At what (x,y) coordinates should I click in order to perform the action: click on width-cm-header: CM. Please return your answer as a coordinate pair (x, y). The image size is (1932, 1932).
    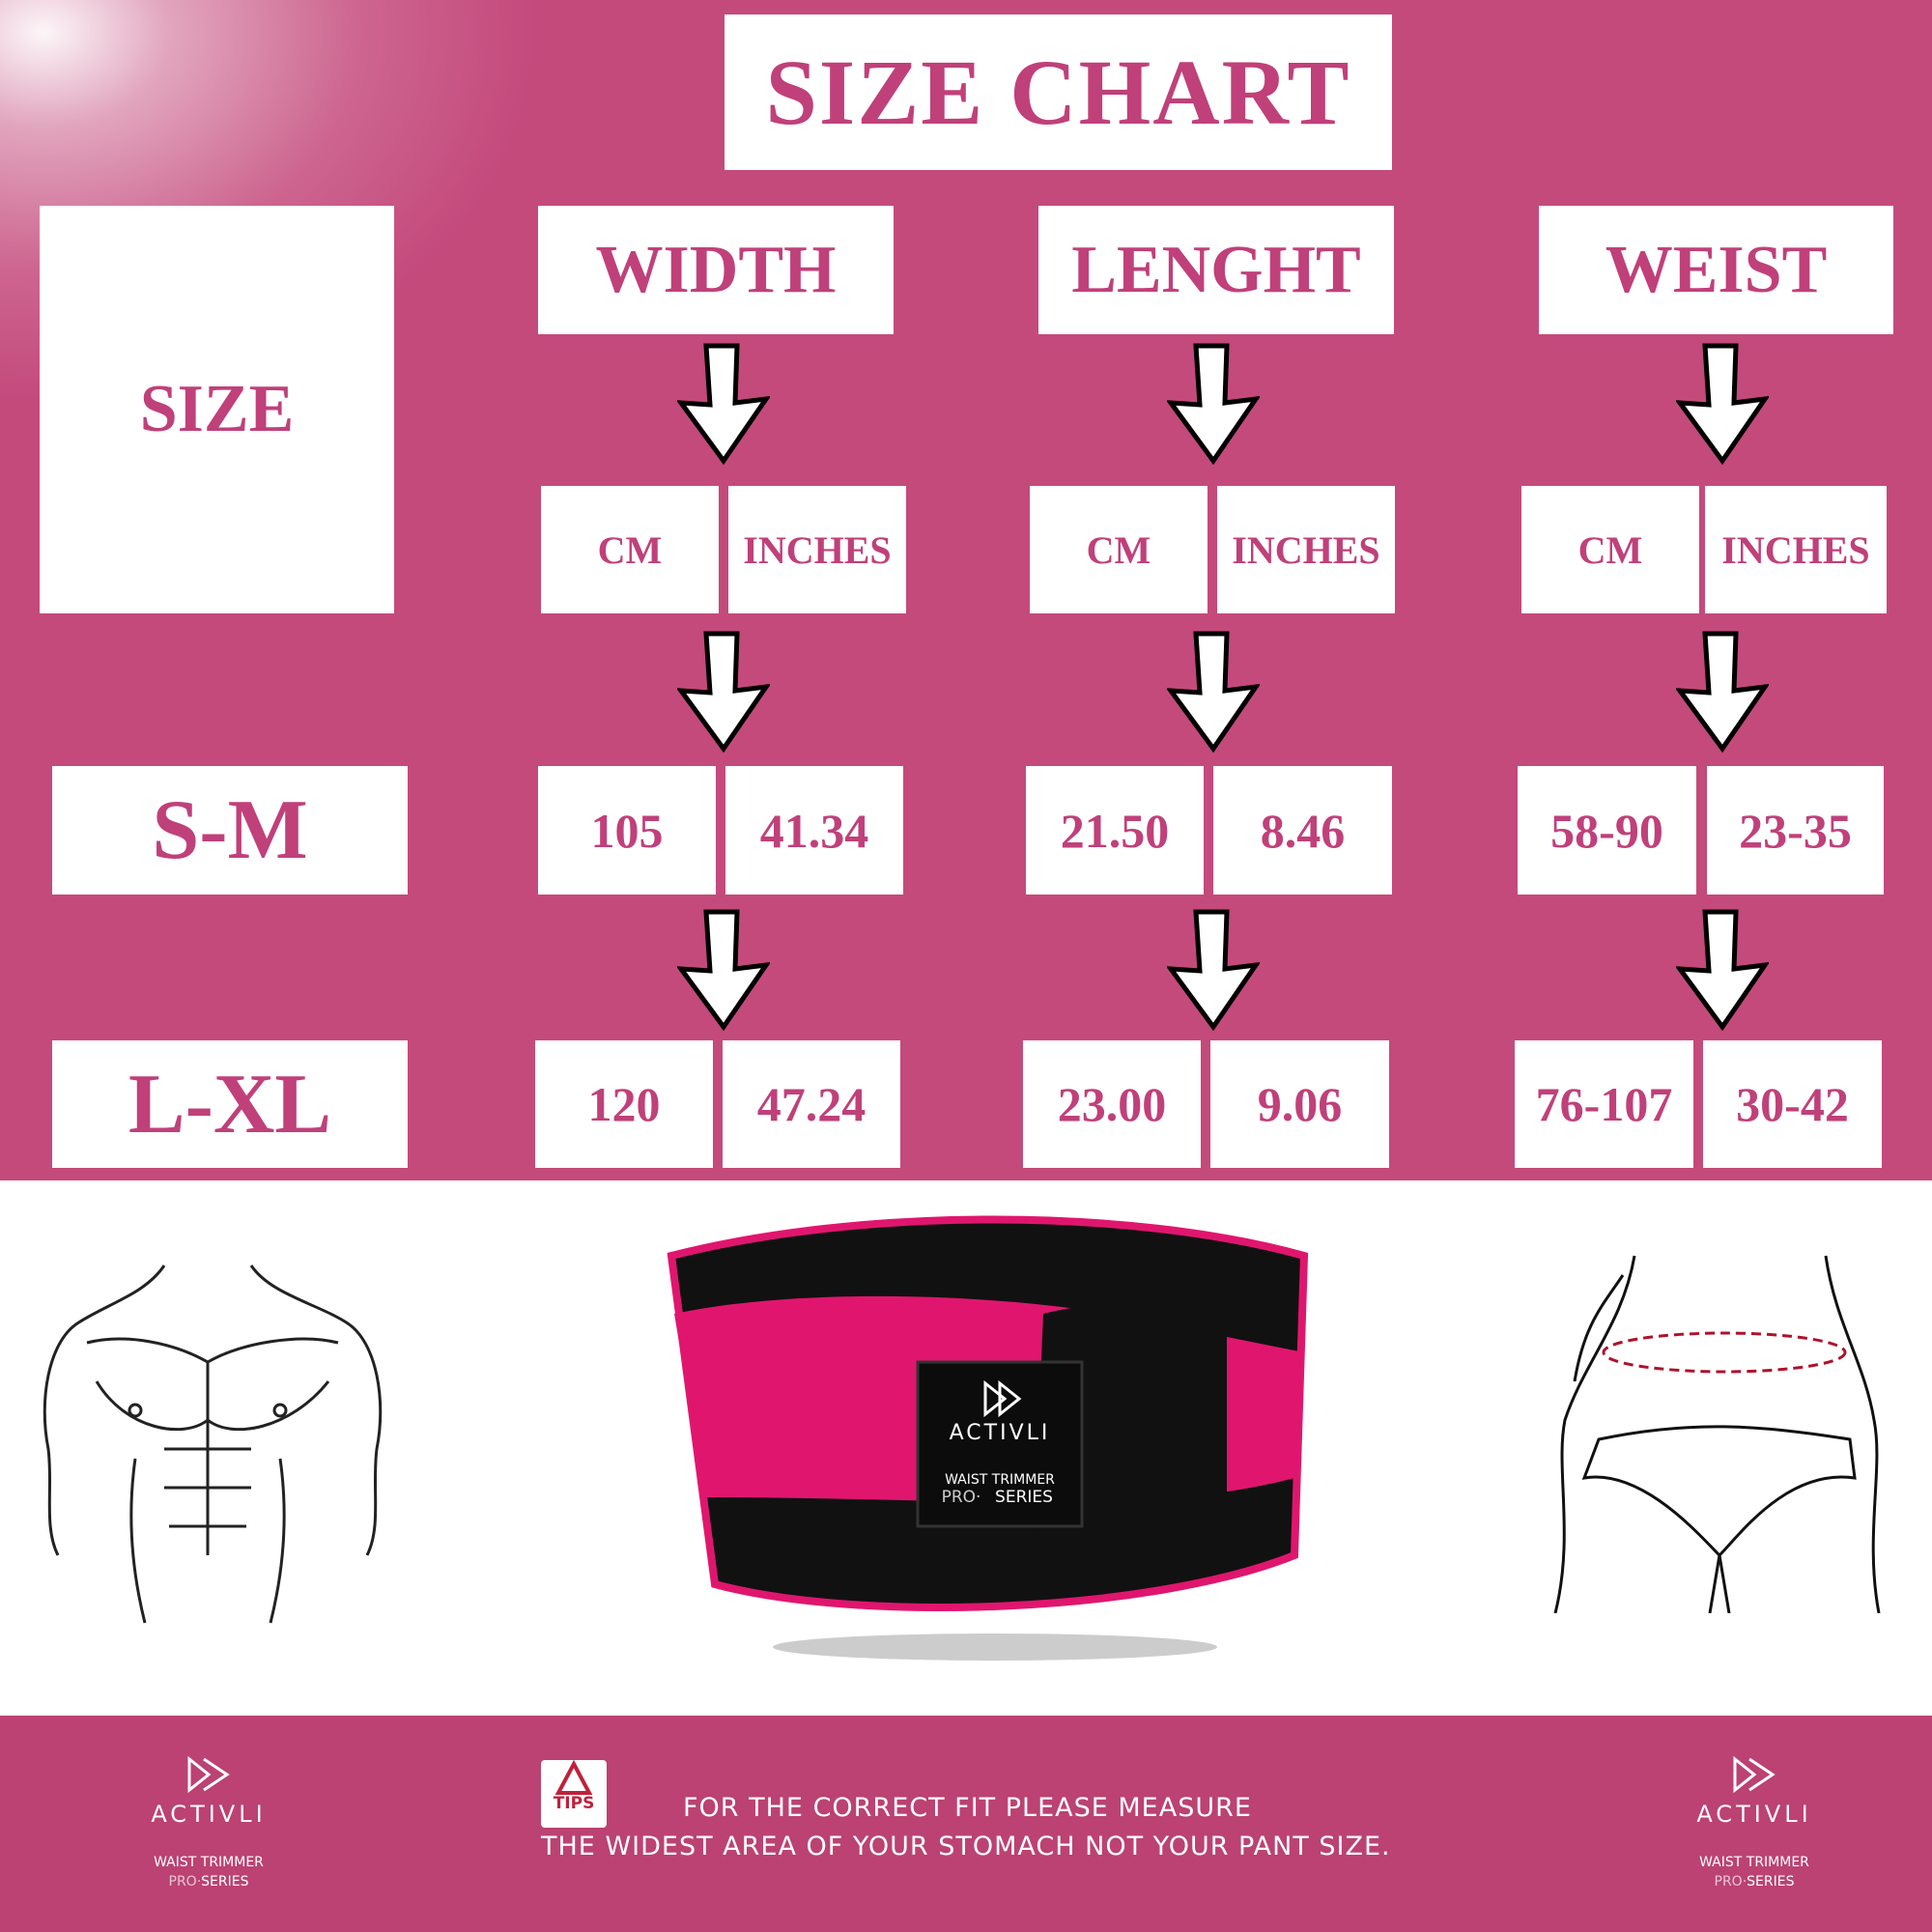
    Looking at the image, I should click on (630, 549).